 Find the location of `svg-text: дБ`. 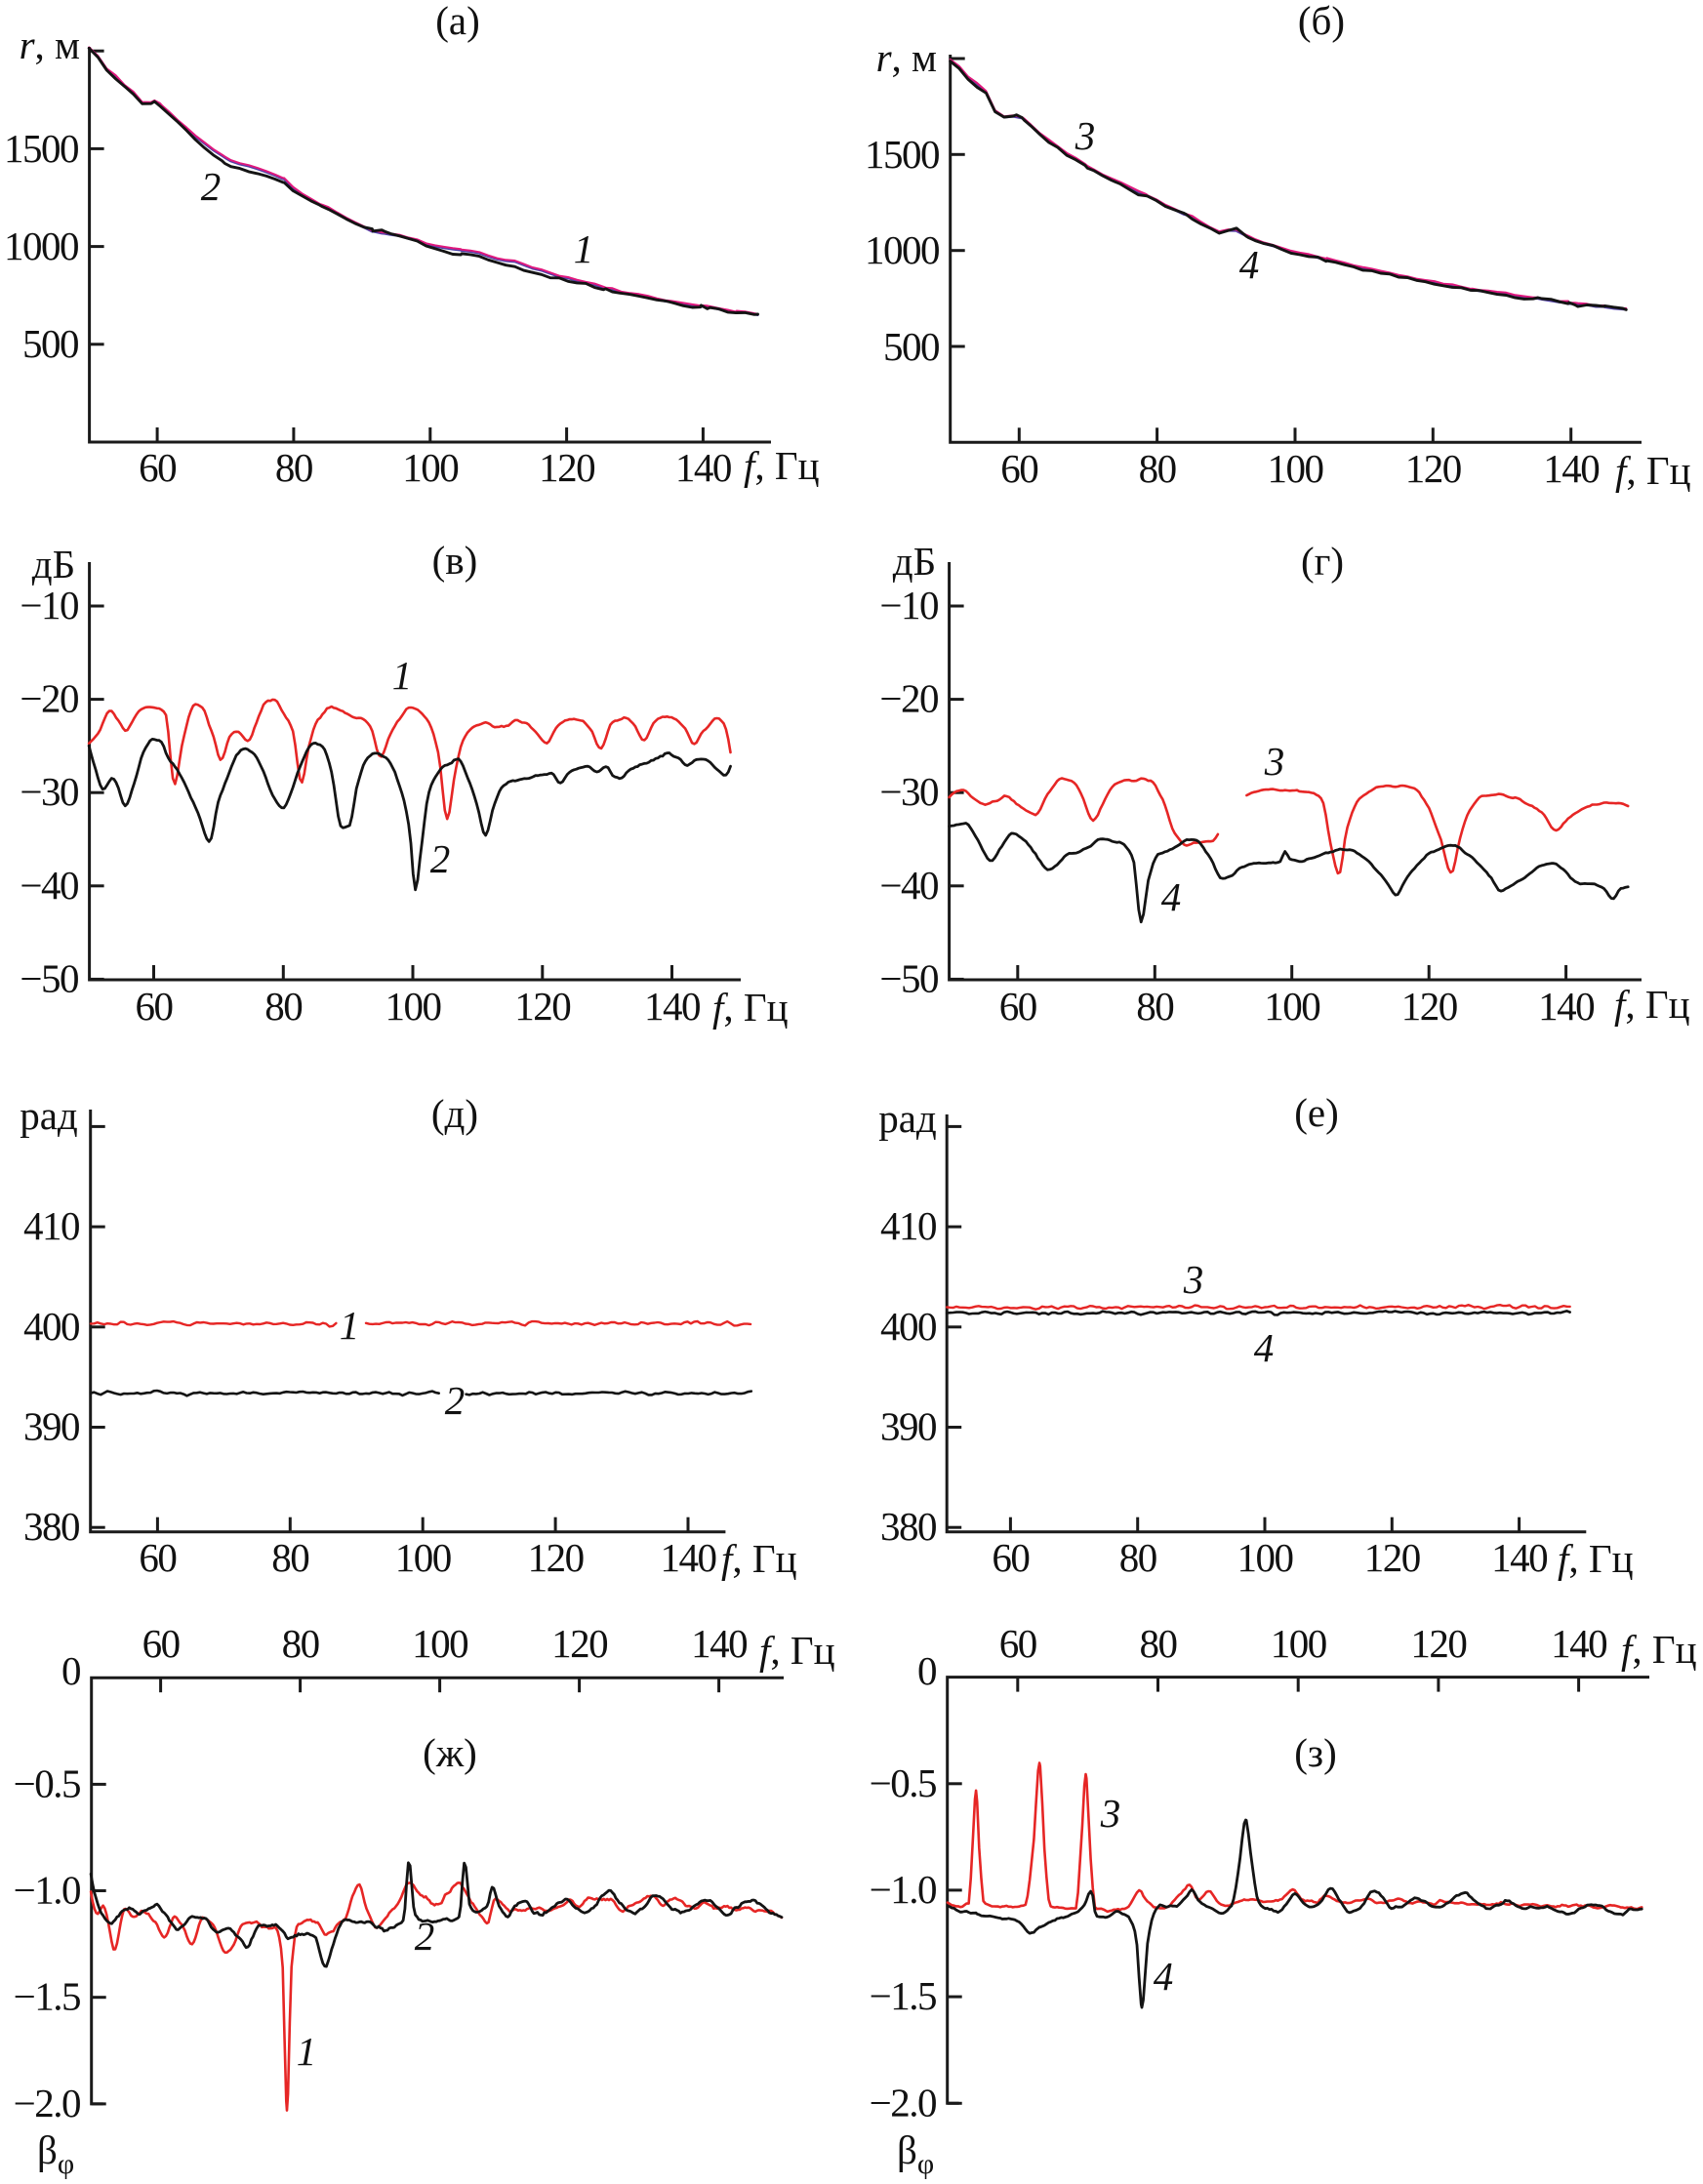

svg-text: дБ is located at coordinates (53, 564).